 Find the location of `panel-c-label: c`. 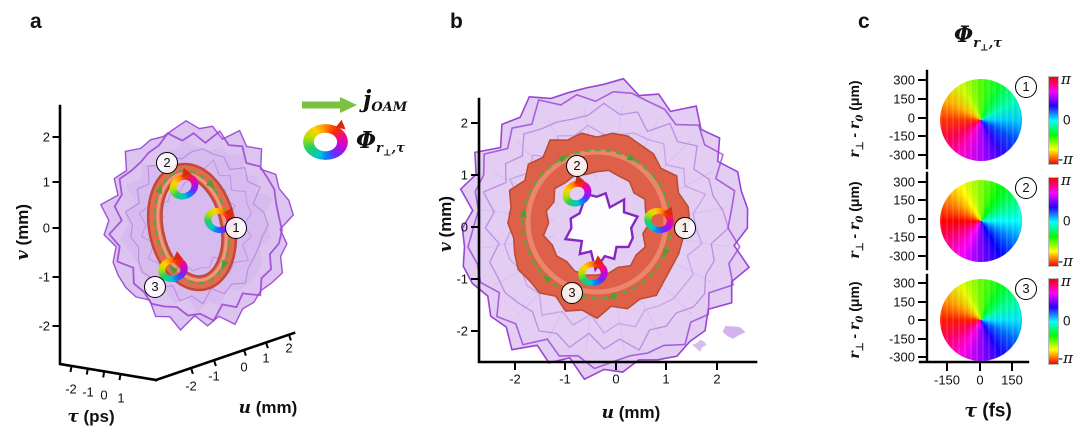

panel-c-label: c is located at coordinates (864, 21).